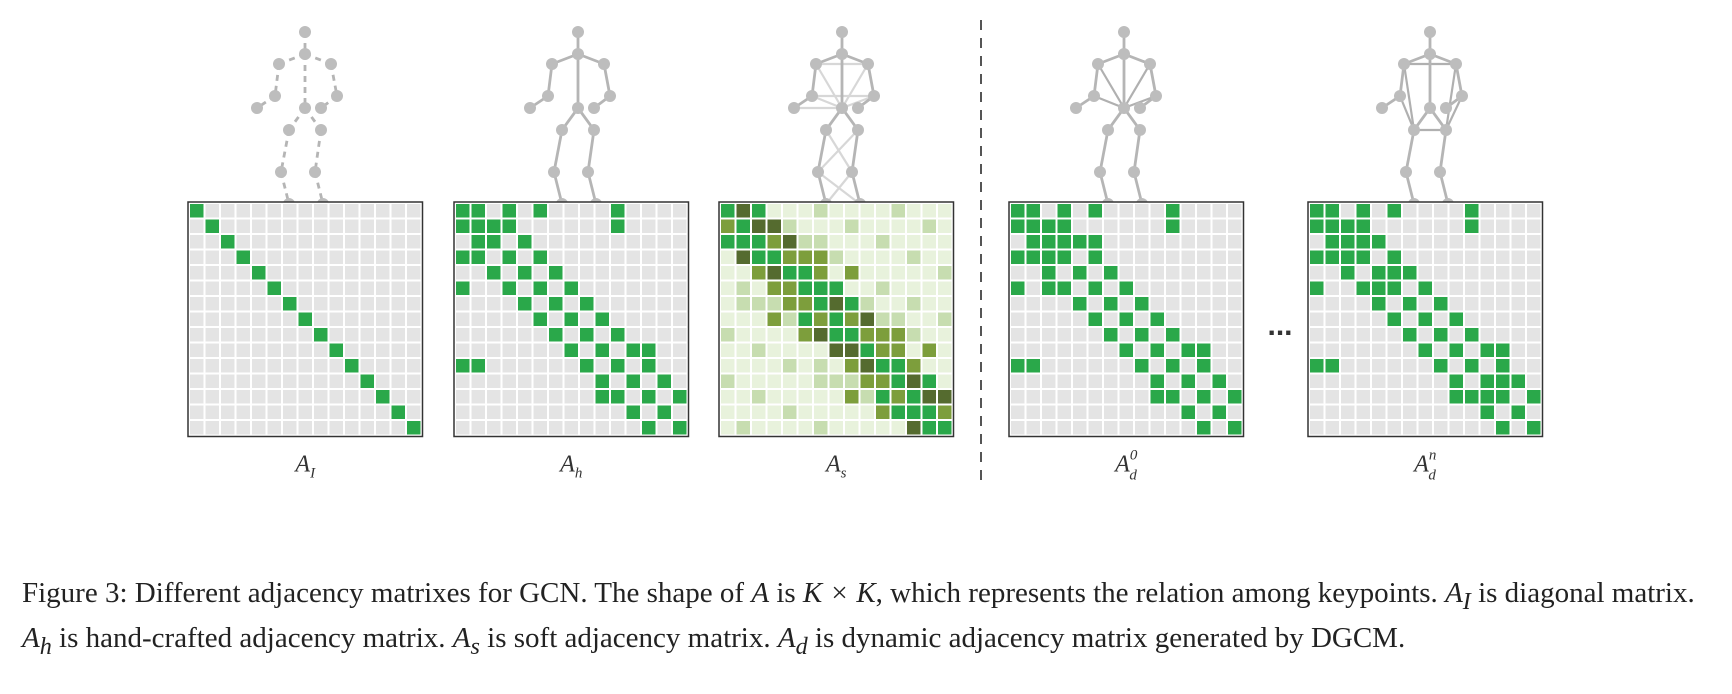  I want to click on caption-math-kxk: K × K, so click(839, 593).